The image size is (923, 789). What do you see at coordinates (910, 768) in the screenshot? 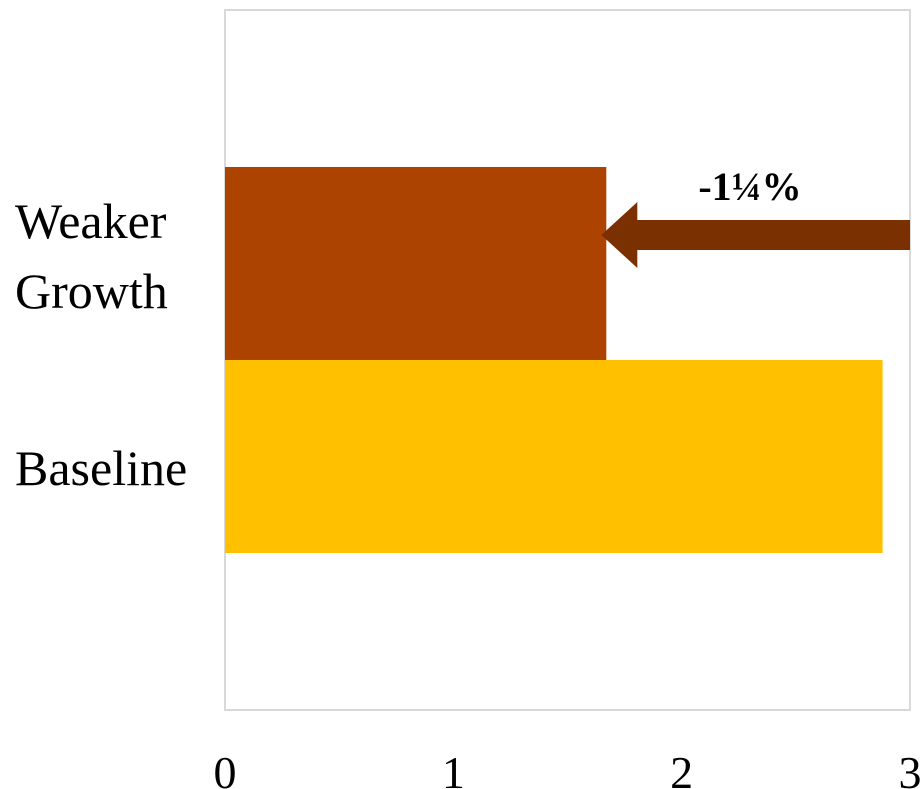
I see `x-tick-label-3: 3` at bounding box center [910, 768].